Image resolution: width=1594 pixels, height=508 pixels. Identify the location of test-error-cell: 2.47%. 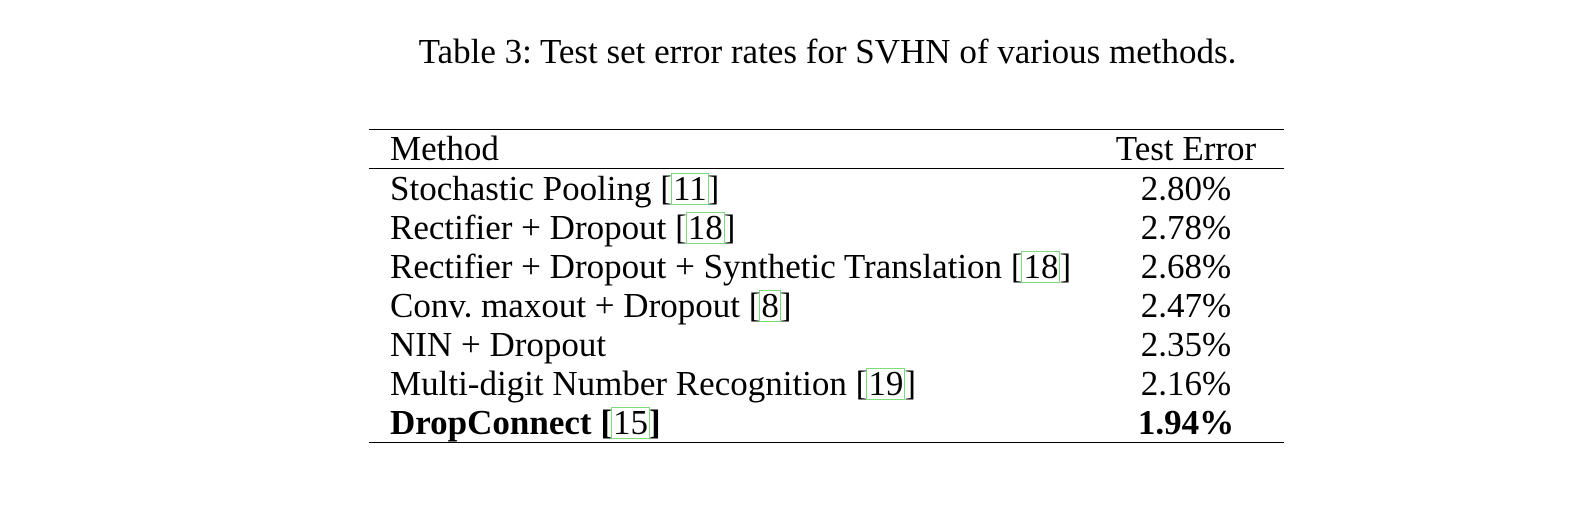
(1186, 305).